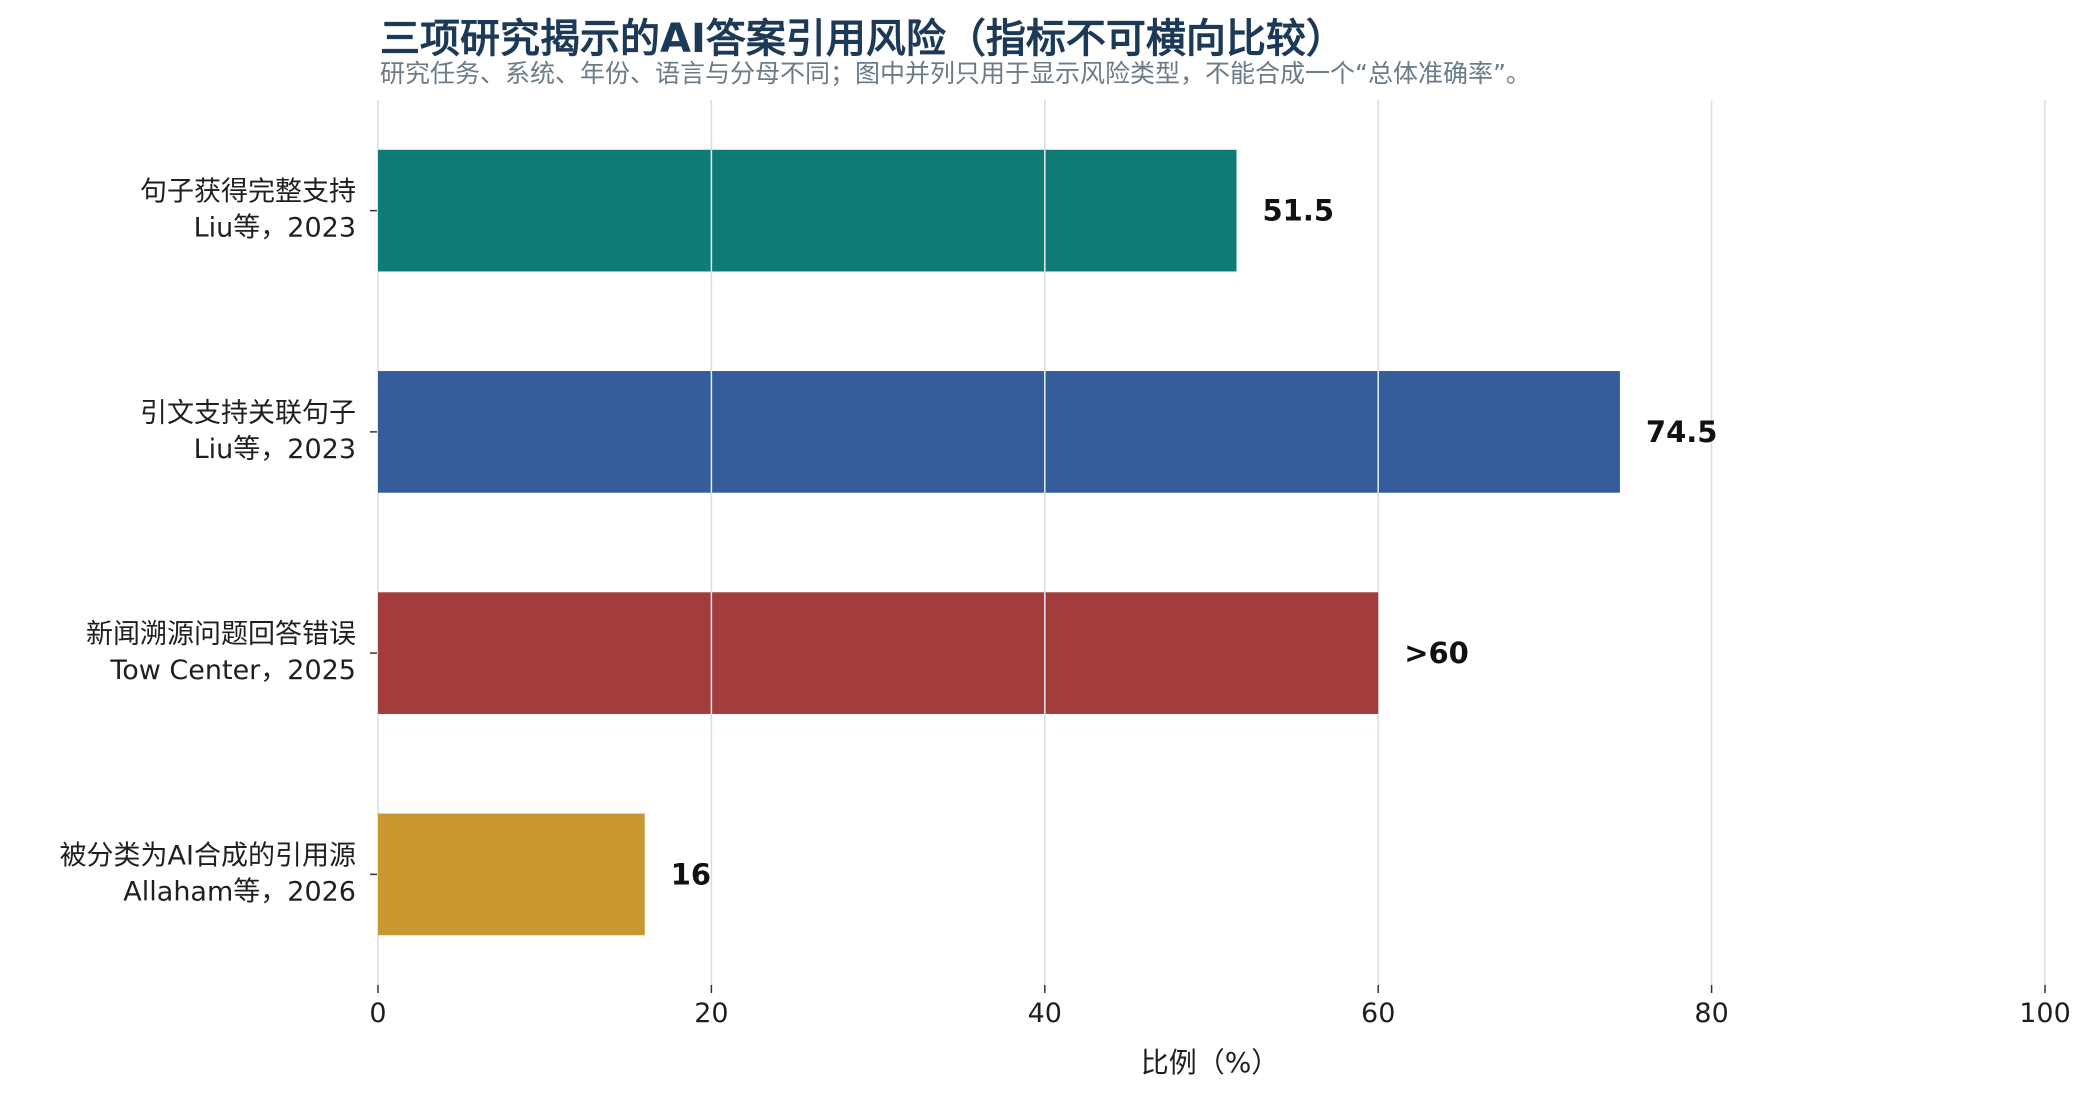 The width and height of the screenshot is (2094, 1099). Describe the element at coordinates (1299, 211) in the screenshot. I see `bar-value-label: 51.5` at that location.